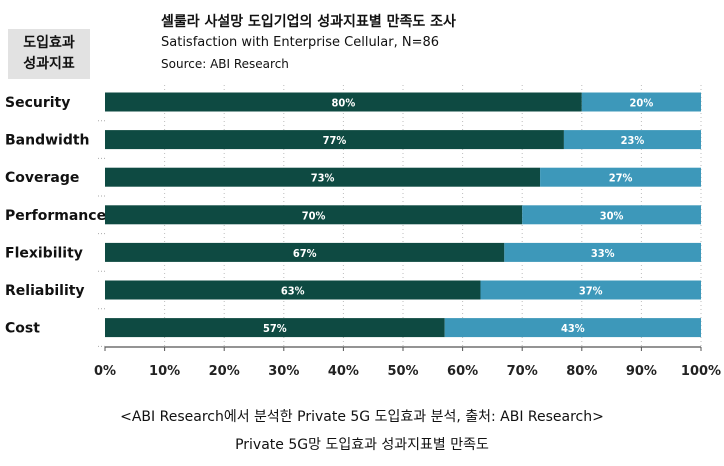  What do you see at coordinates (45, 291) in the screenshot?
I see `category-label: Reliability` at bounding box center [45, 291].